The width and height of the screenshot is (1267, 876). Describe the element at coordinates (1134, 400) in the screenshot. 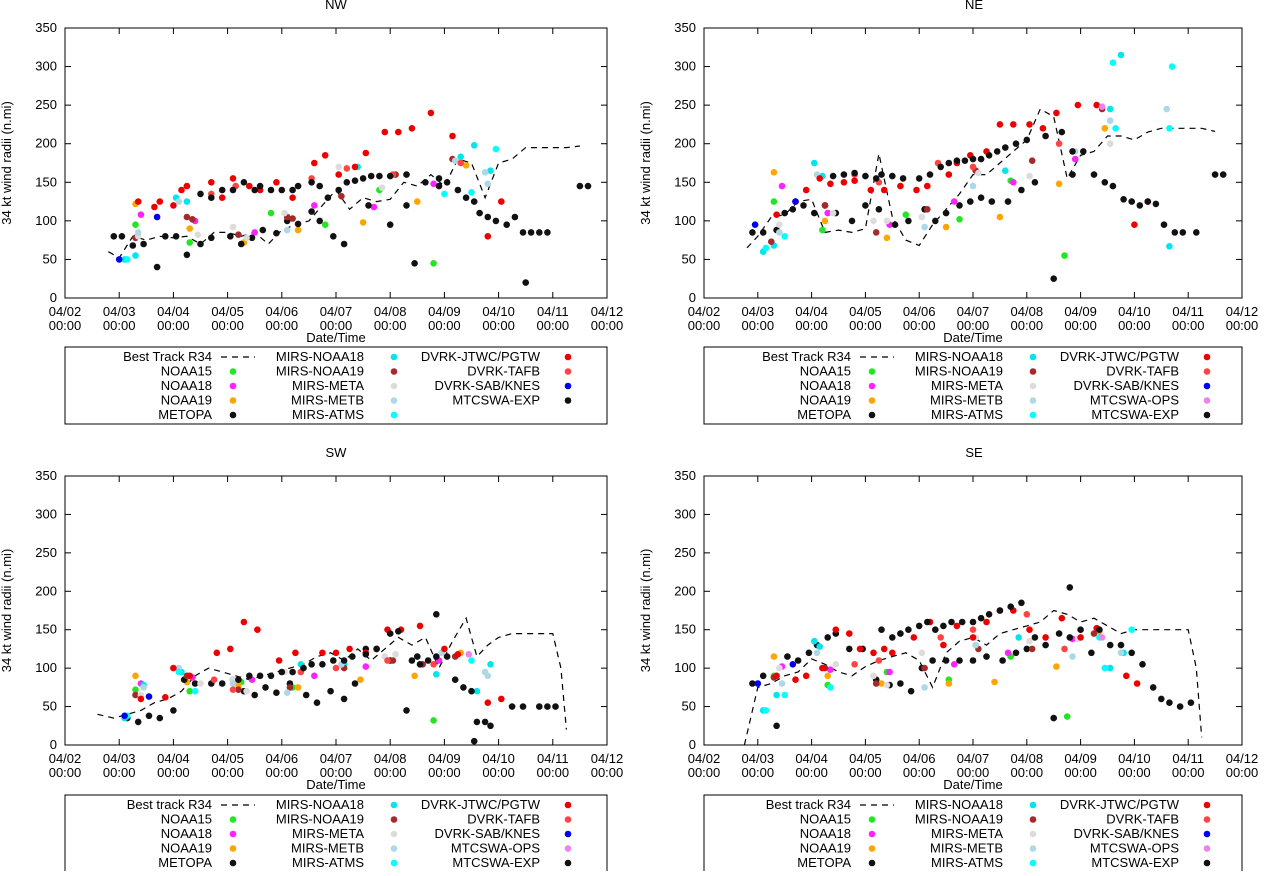

I see `legend-label: MTCSWA-OPS` at that location.